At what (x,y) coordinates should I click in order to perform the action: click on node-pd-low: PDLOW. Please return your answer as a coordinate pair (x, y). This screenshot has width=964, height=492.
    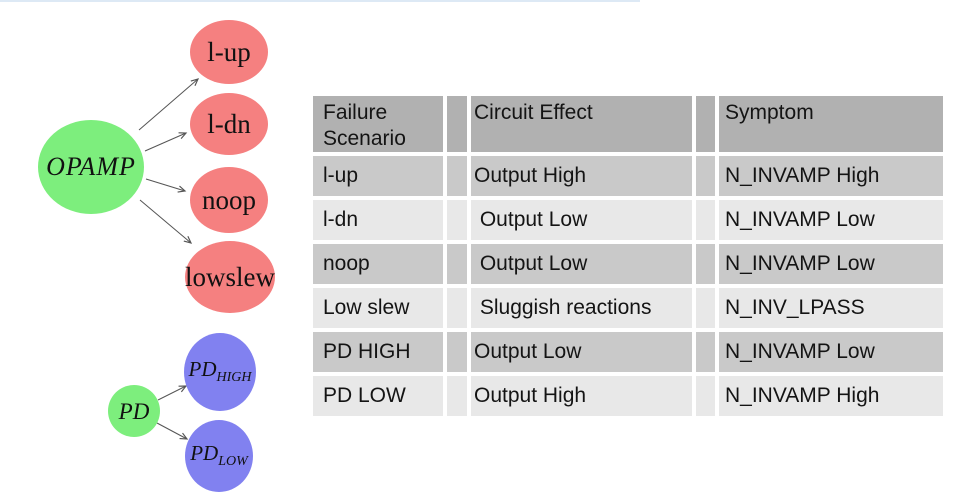
    Looking at the image, I should click on (219, 456).